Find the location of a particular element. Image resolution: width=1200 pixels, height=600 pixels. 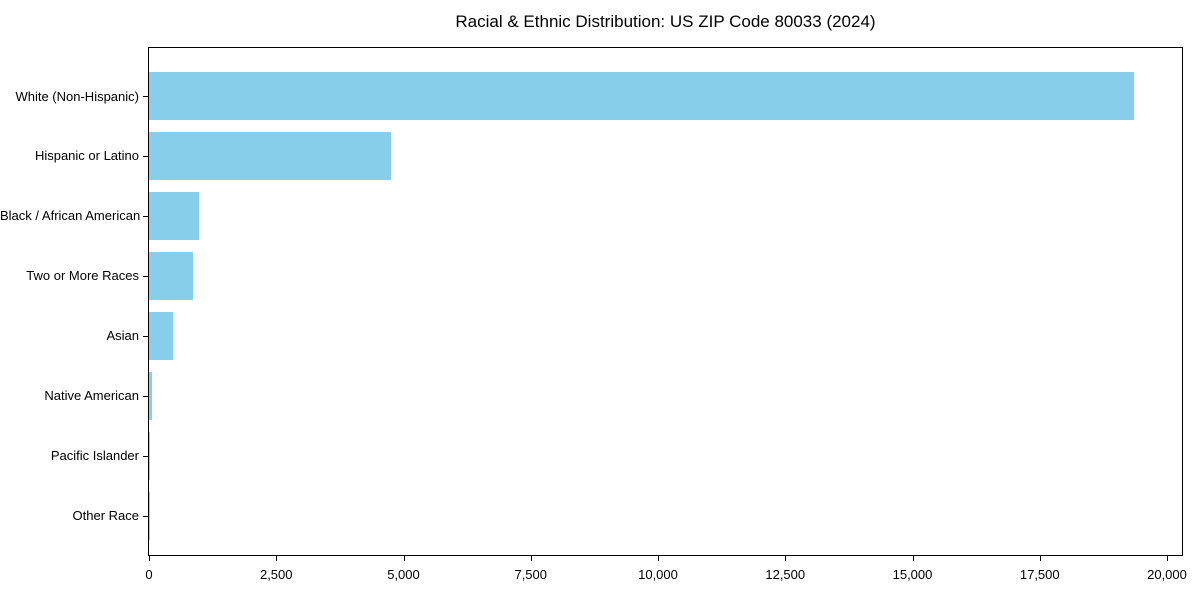

bar-black-african-american is located at coordinates (174, 215).